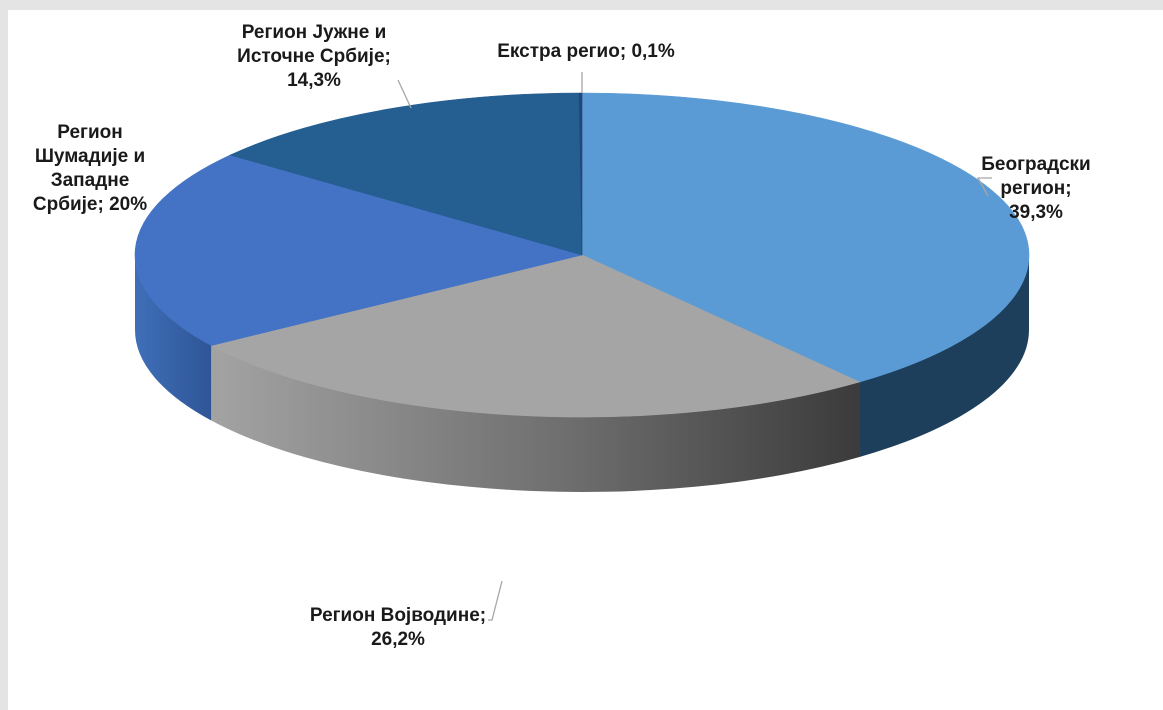  I want to click on data-label-line: Србије; 20%, so click(90, 204).